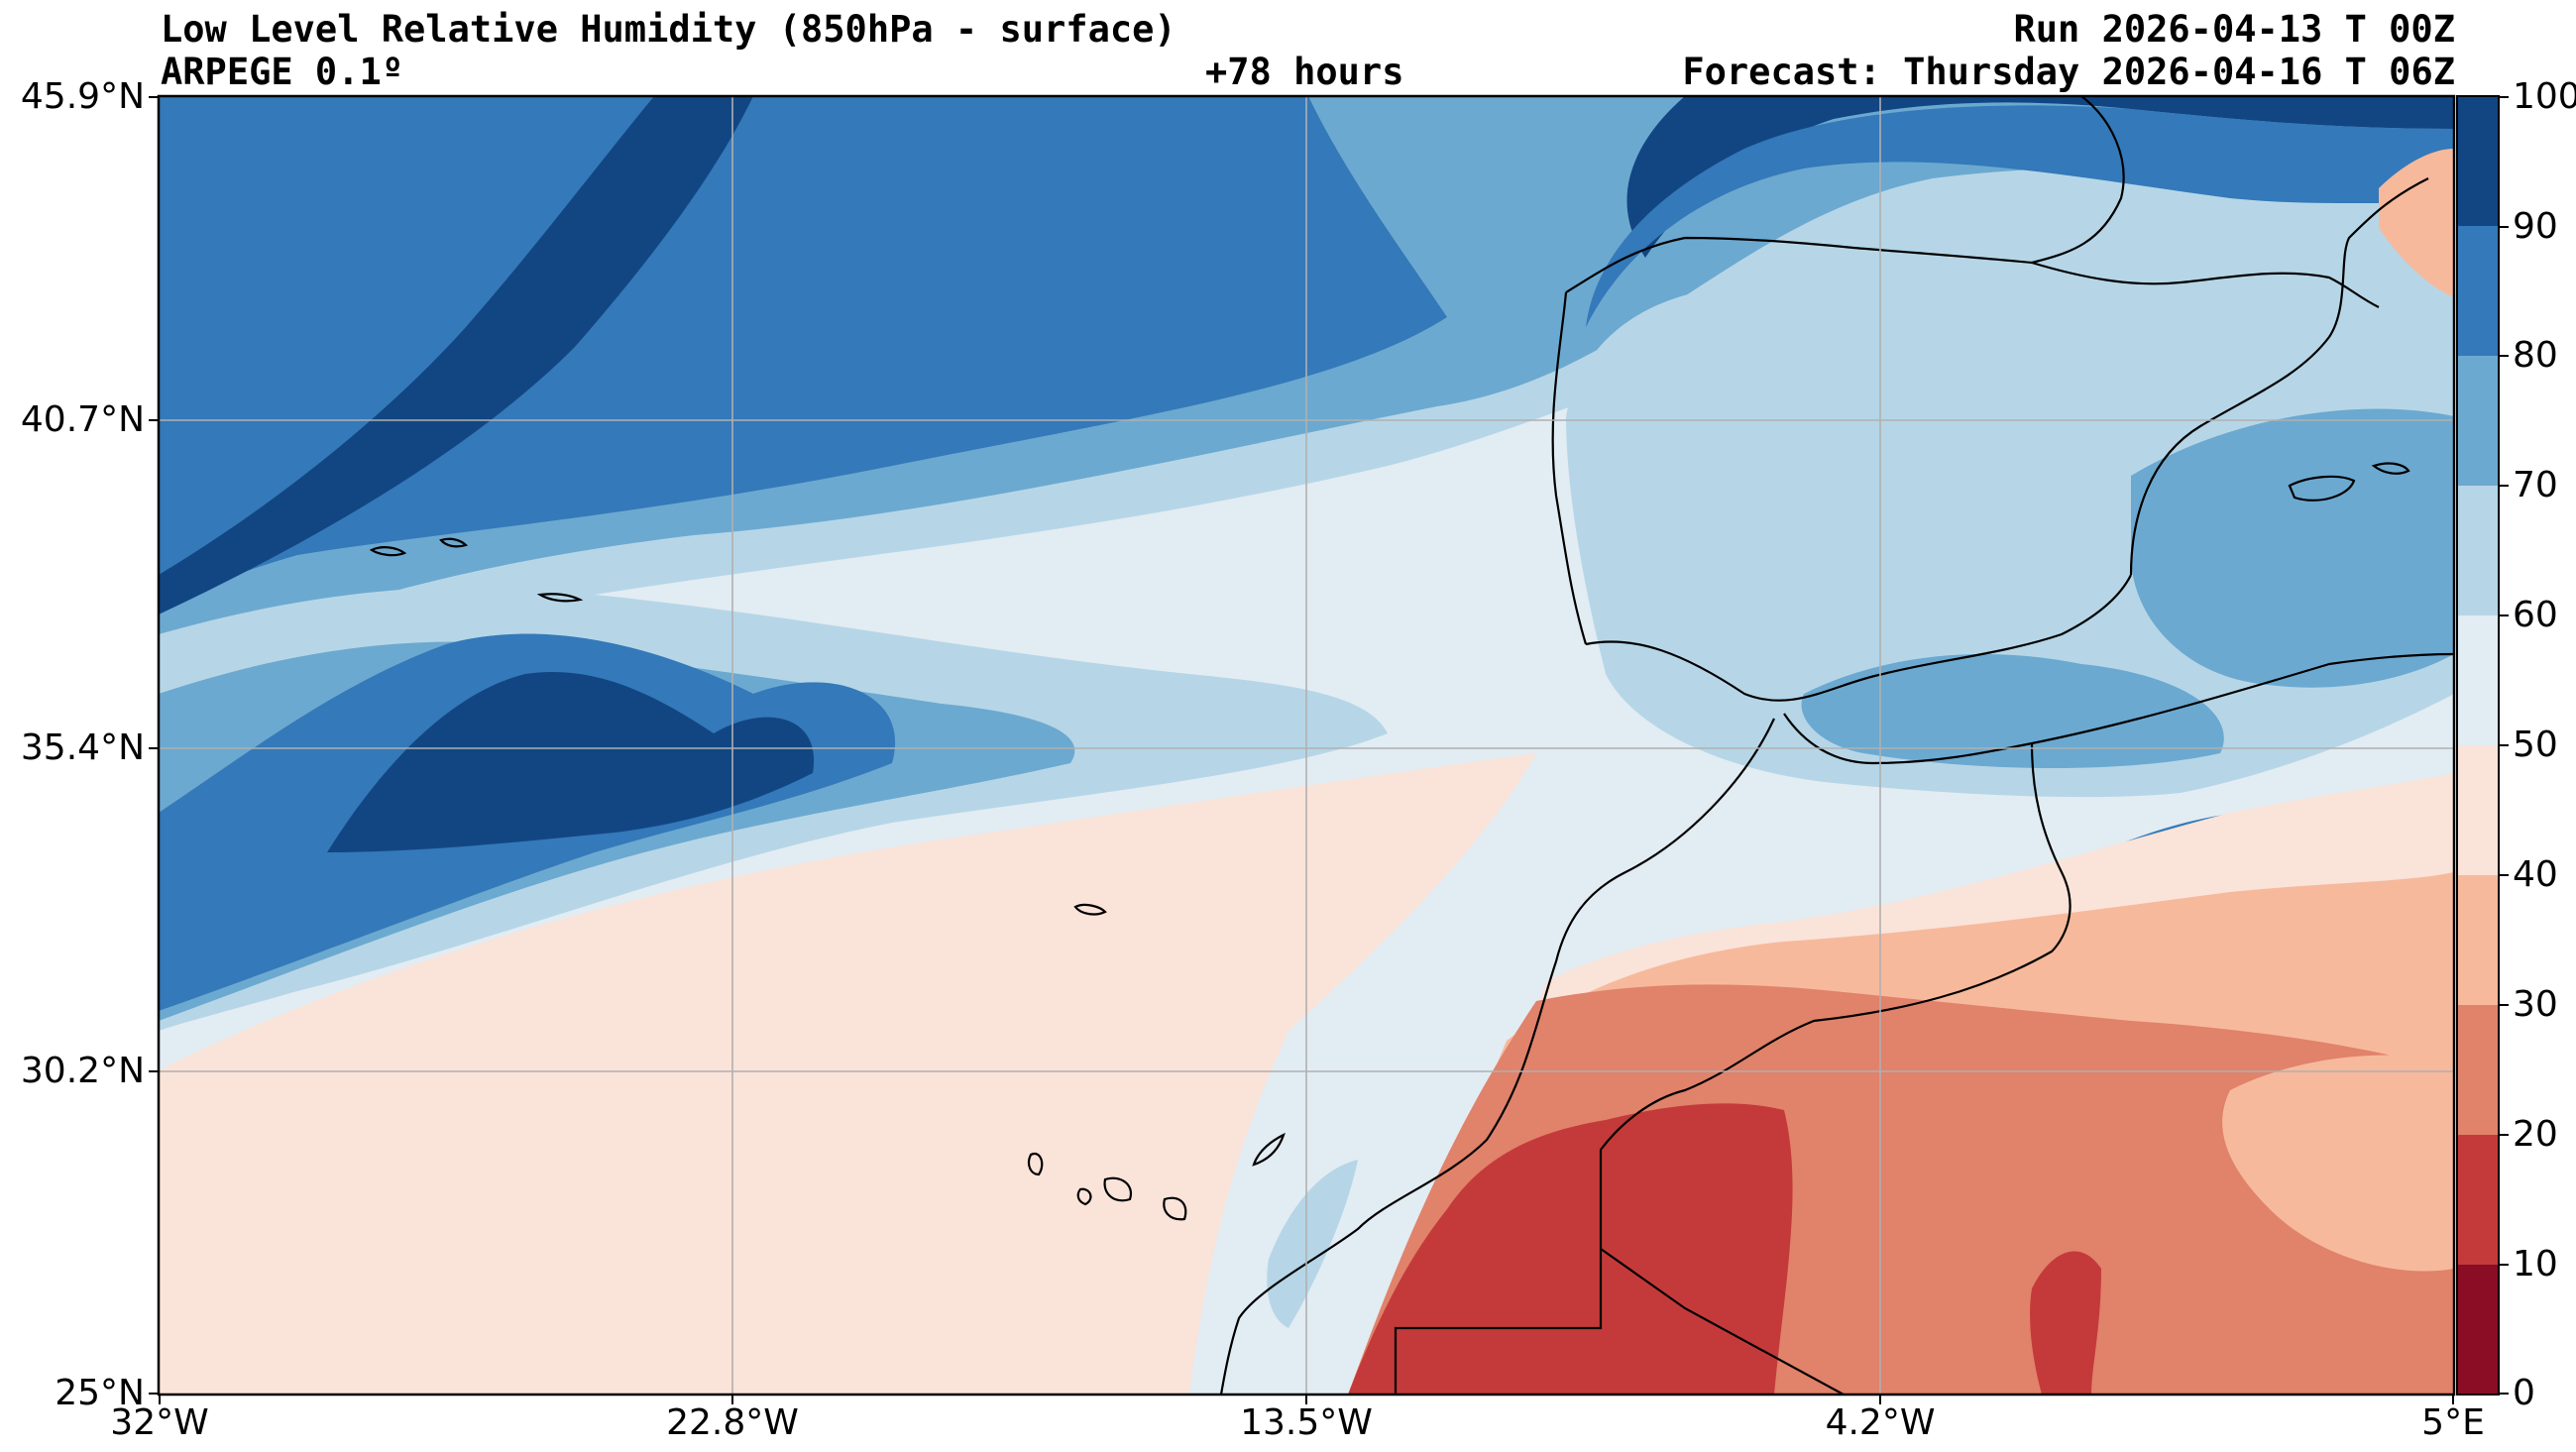 This screenshot has width=2576, height=1452. What do you see at coordinates (1858, 638) in the screenshot?
I see `iberia-south-coast` at bounding box center [1858, 638].